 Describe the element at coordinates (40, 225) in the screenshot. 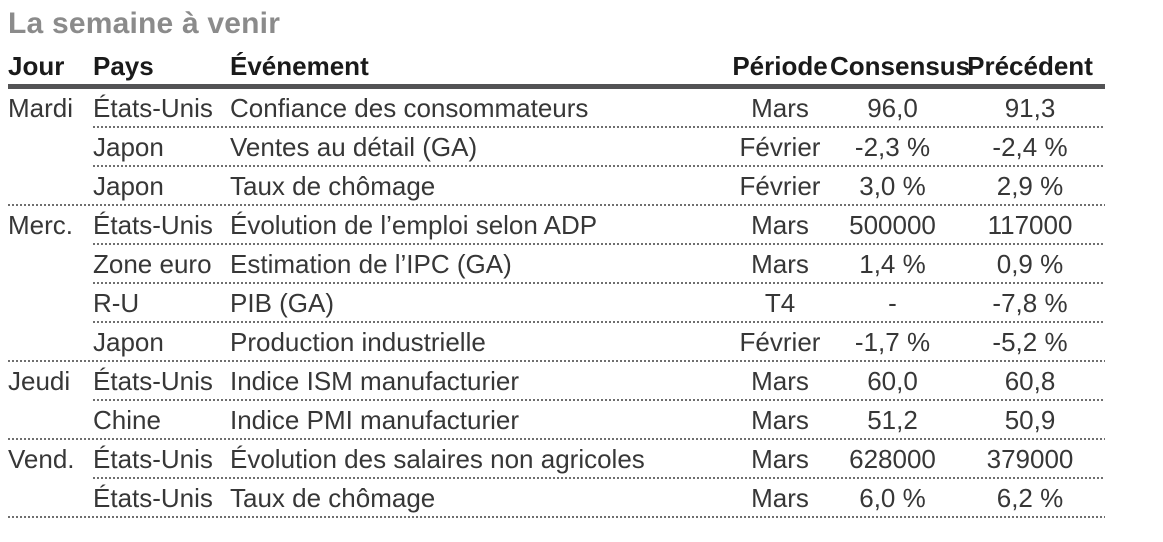

I see `cell-day: Merc.` at that location.